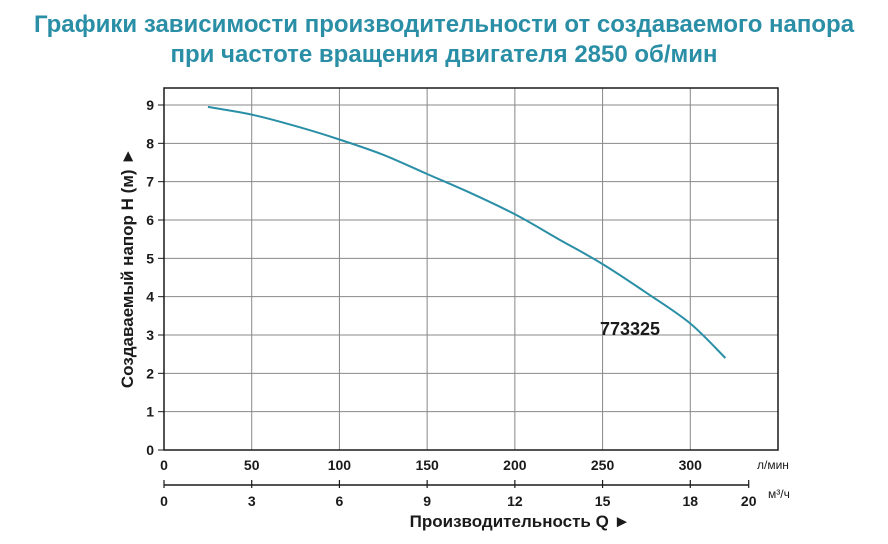 This screenshot has width=888, height=544. I want to click on y-tick-label: 1, so click(150, 412).